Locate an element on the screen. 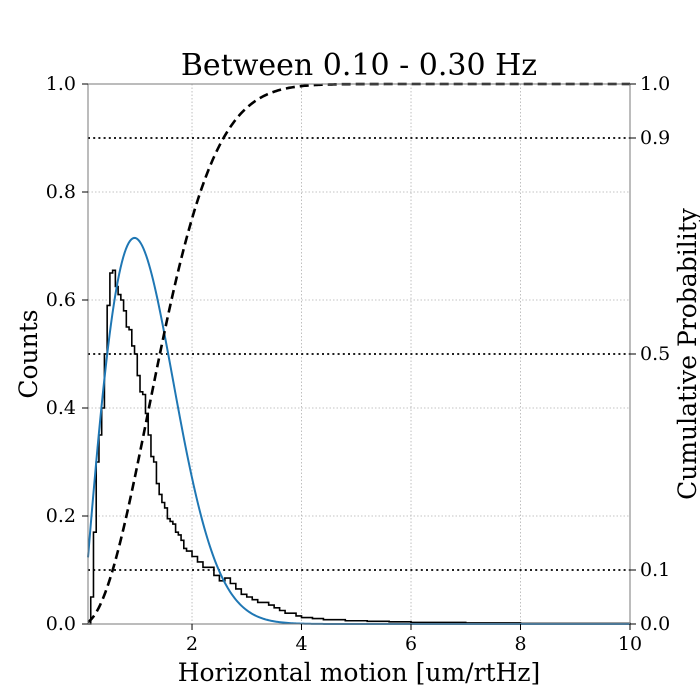 Image resolution: width=700 pixels, height=700 pixels. x-tick-label: 6 is located at coordinates (411, 644).